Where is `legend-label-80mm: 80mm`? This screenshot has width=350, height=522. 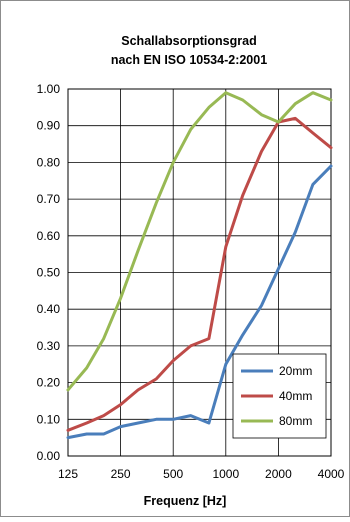
legend-label-80mm: 80mm is located at coordinates (295, 421).